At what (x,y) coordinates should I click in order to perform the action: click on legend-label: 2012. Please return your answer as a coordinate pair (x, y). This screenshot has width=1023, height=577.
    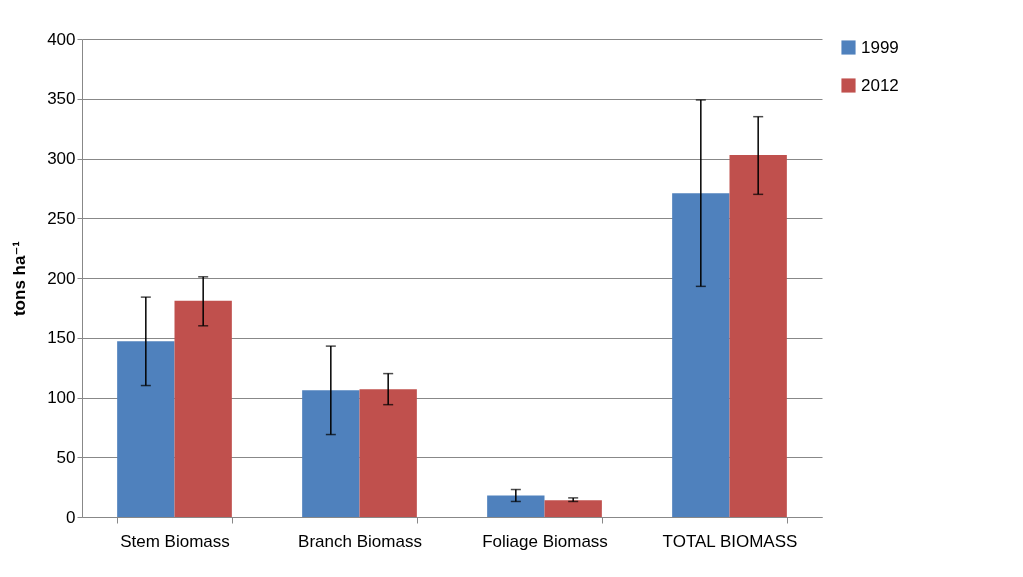
    Looking at the image, I should click on (880, 85).